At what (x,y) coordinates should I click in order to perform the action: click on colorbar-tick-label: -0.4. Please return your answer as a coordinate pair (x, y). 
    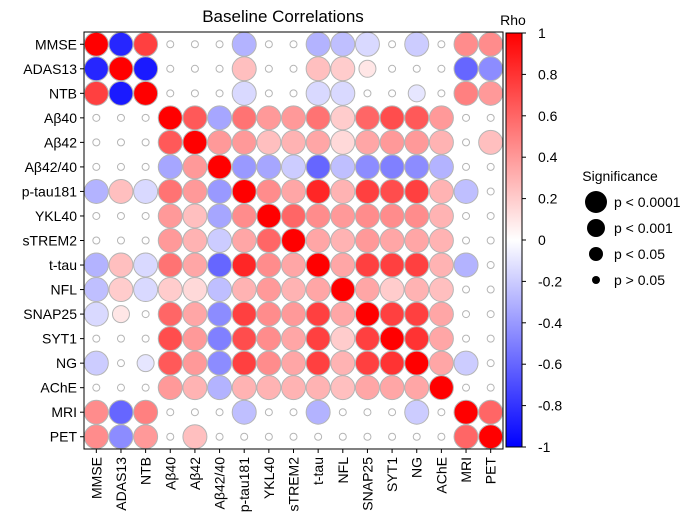
    Looking at the image, I should click on (550, 323).